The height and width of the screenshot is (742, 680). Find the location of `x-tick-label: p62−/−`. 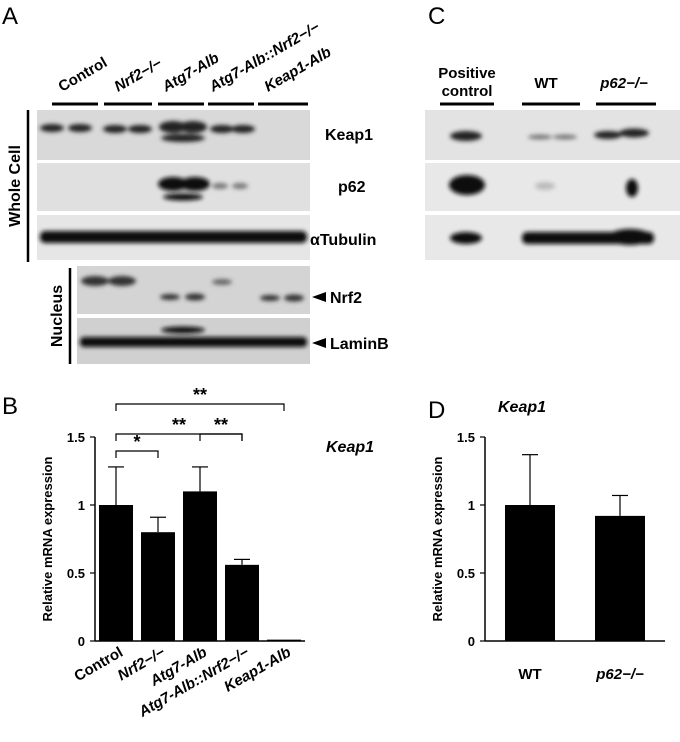

x-tick-label: p62−/− is located at coordinates (619, 674).